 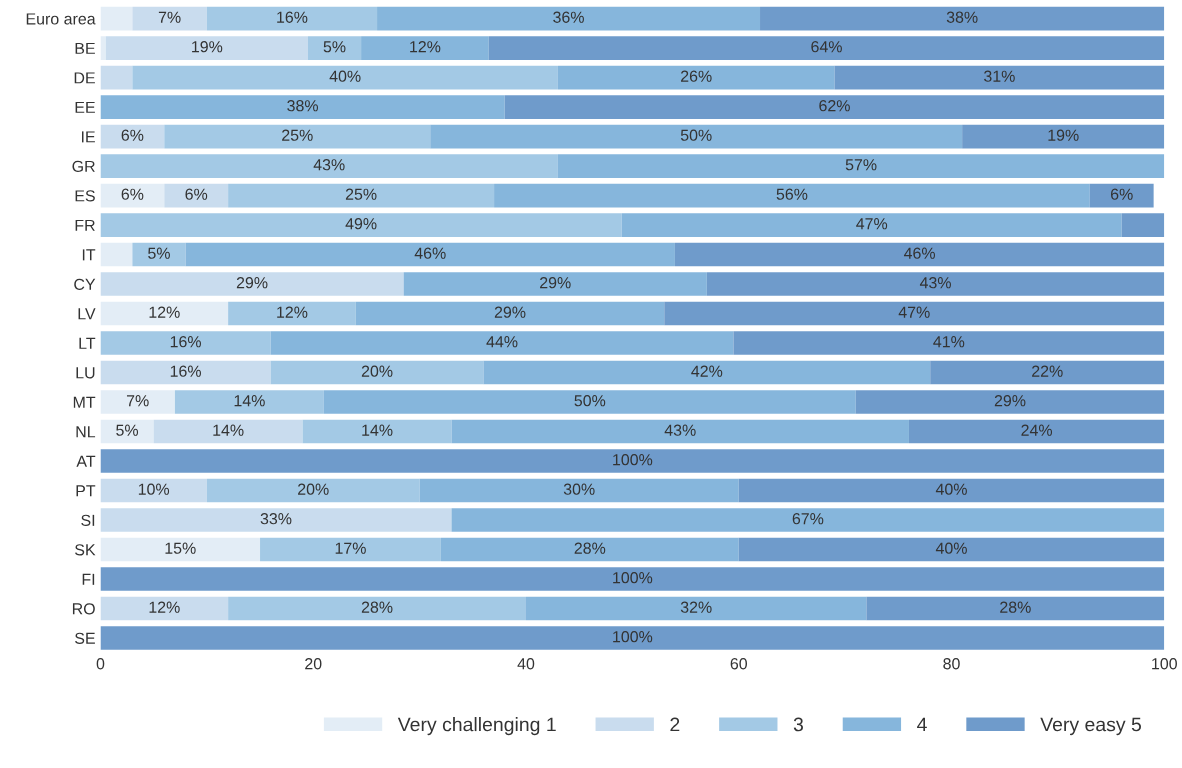 What do you see at coordinates (85, 550) in the screenshot?
I see `y-tick-label: SK` at bounding box center [85, 550].